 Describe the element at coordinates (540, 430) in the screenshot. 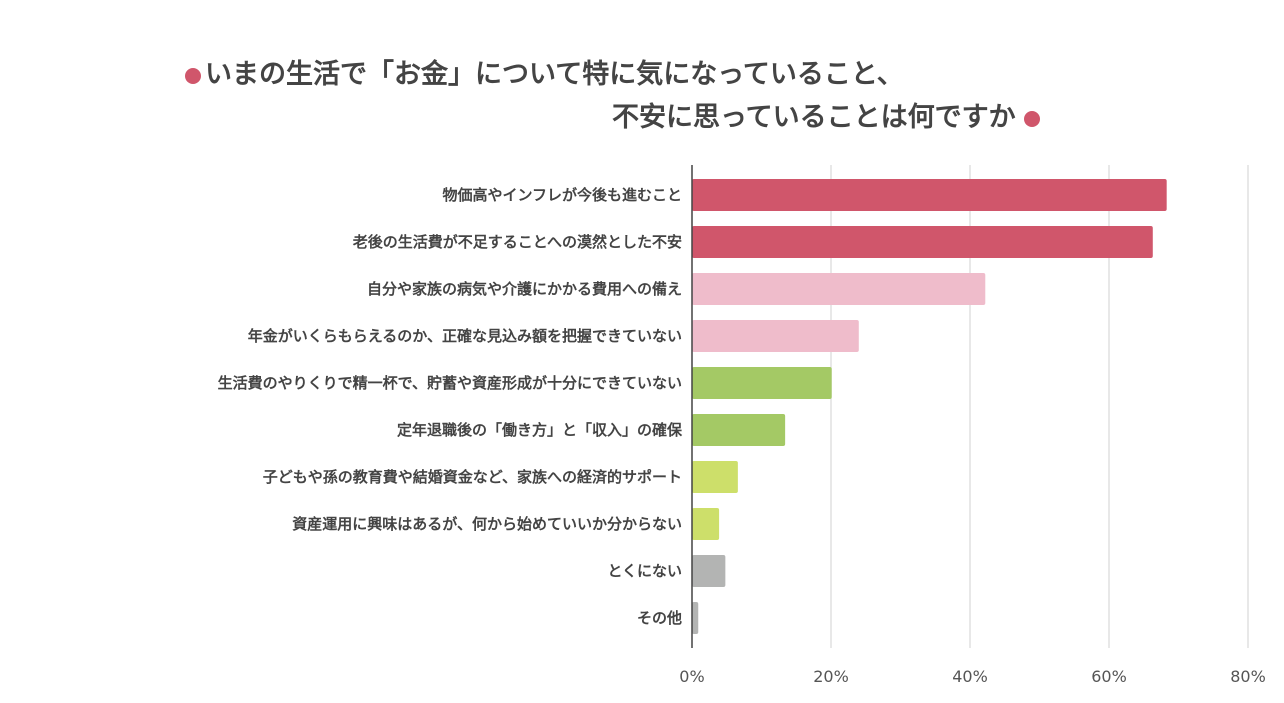

I see `category-label: 定年退職後の「働き方」と「収入」の確保` at that location.